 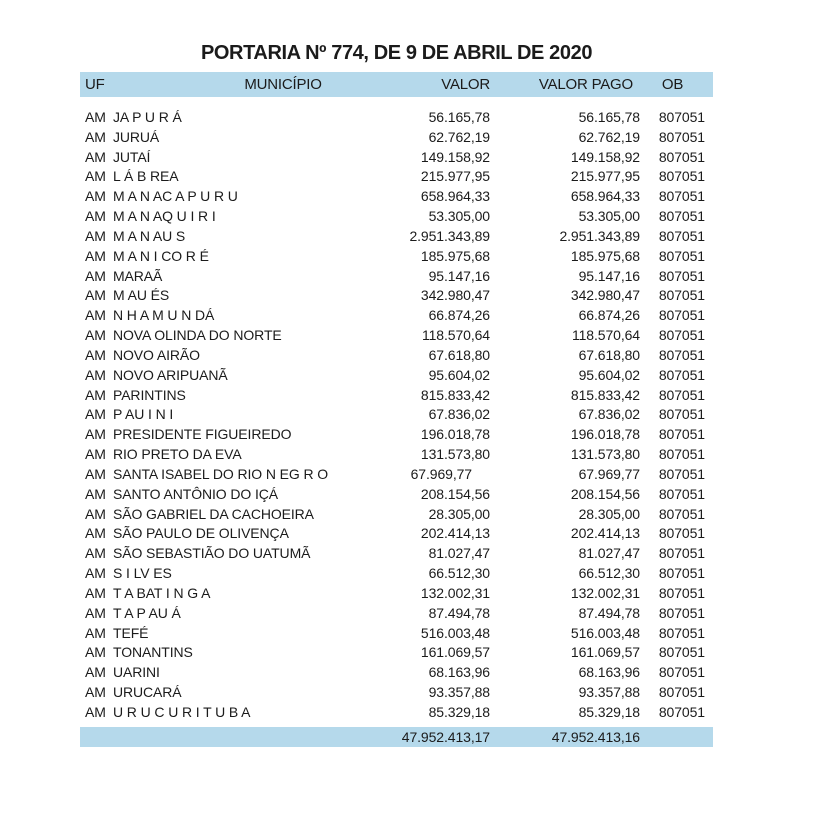 I want to click on cell-valor: 56.165,78, so click(x=459, y=117).